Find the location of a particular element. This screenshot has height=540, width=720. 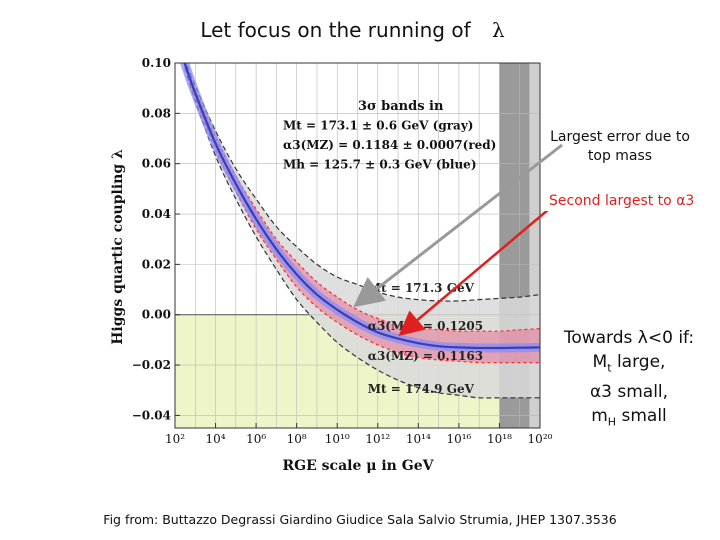

cond-mt-text: large, is located at coordinates (638, 362).